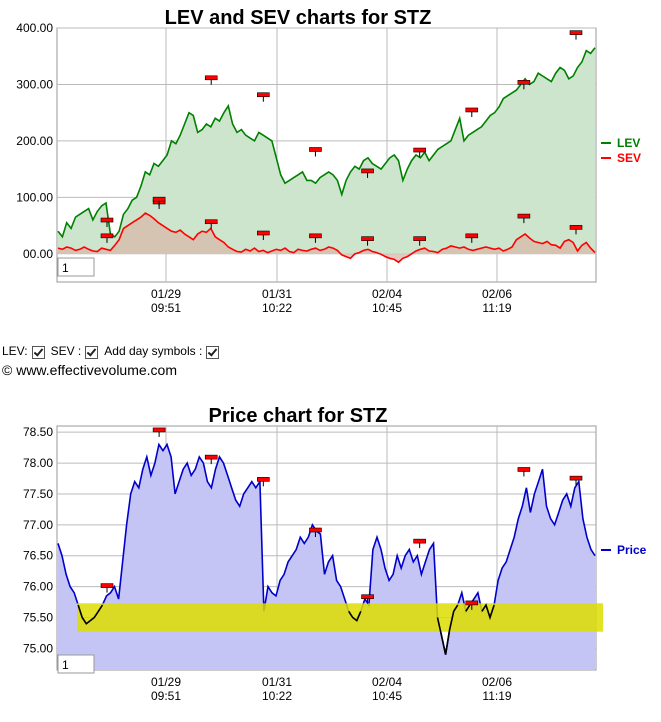 The image size is (661, 722). What do you see at coordinates (38, 463) in the screenshot?
I see `y-tick-label: 78.00` at bounding box center [38, 463].